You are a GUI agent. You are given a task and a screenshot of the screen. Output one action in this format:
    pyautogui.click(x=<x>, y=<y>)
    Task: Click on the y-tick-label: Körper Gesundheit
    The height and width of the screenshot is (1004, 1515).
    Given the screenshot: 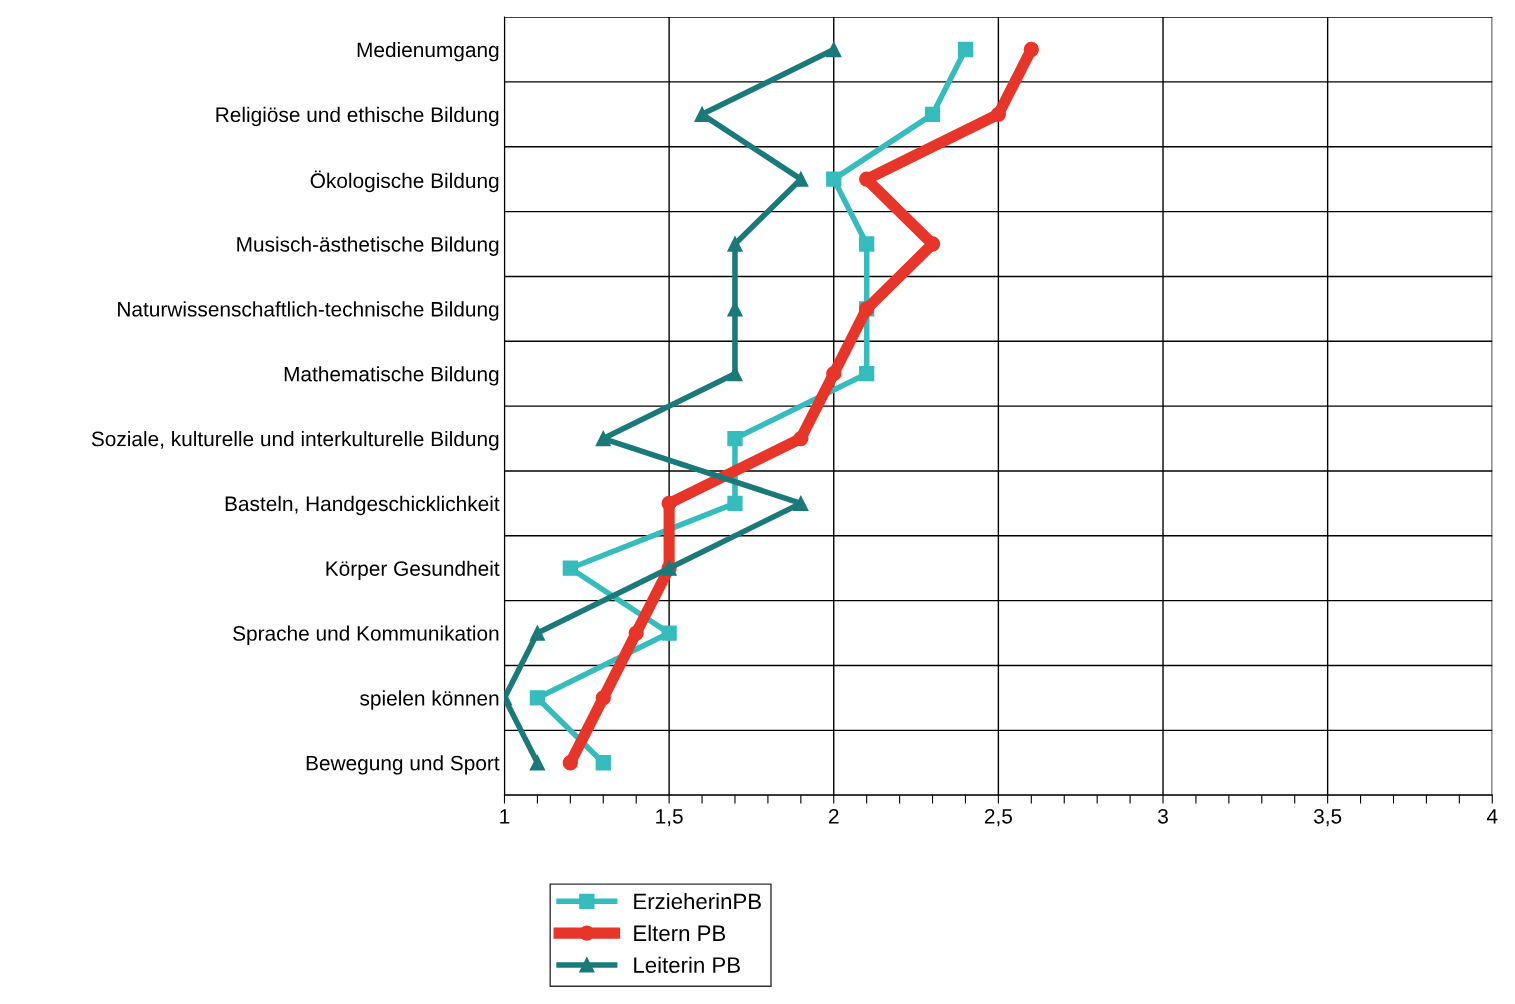 What is the action you would take?
    pyautogui.click(x=413, y=570)
    